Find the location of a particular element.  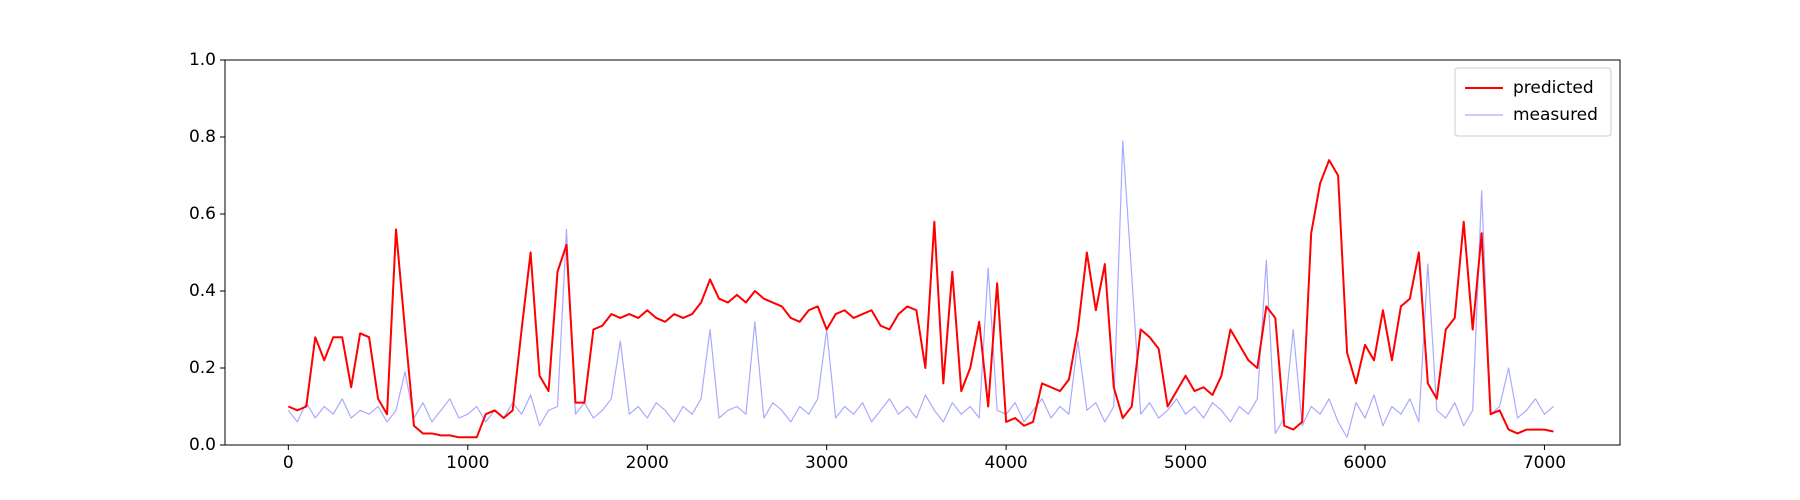

y-tick-label: 0.4 is located at coordinates (202, 291).